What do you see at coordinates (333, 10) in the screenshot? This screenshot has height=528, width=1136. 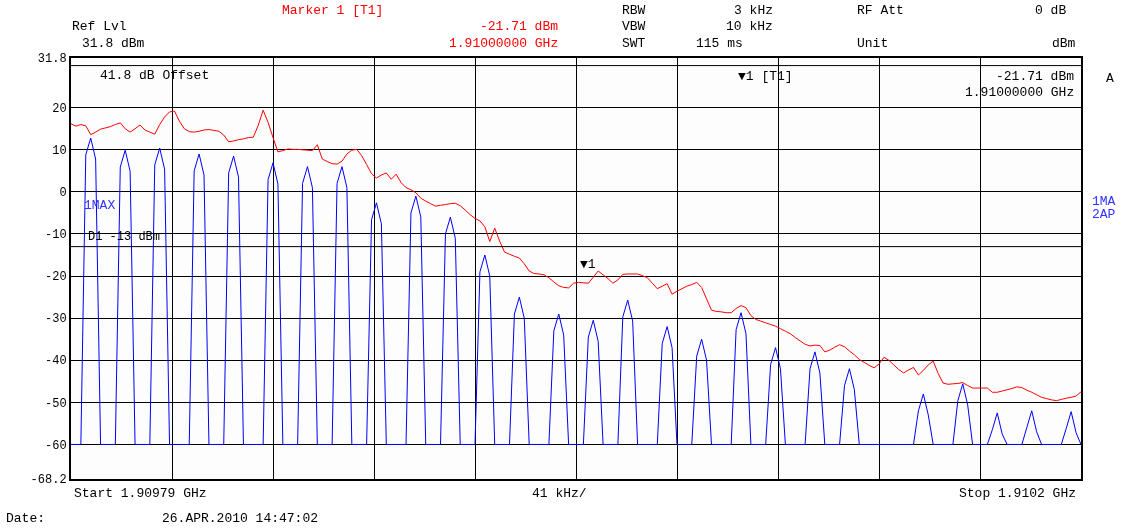 I see `text: Marker 1 [T1]` at bounding box center [333, 10].